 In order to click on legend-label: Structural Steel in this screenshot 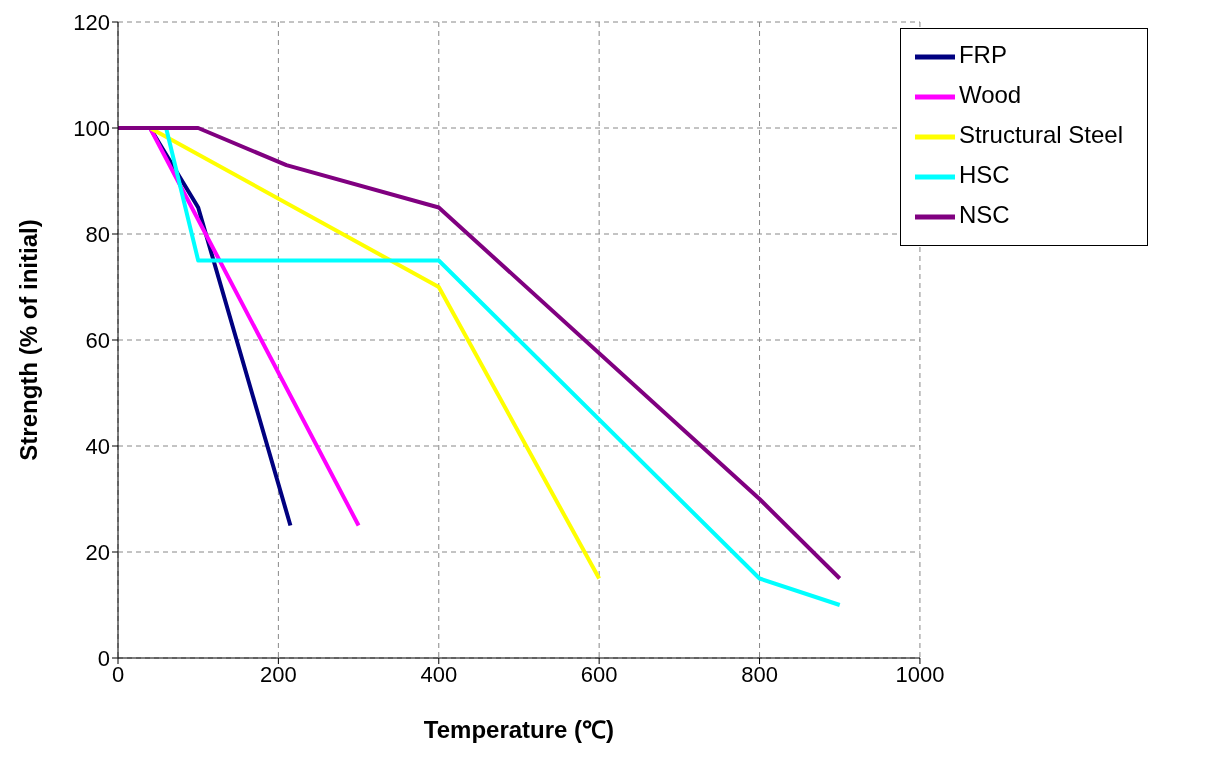, I will do `click(1040, 135)`.